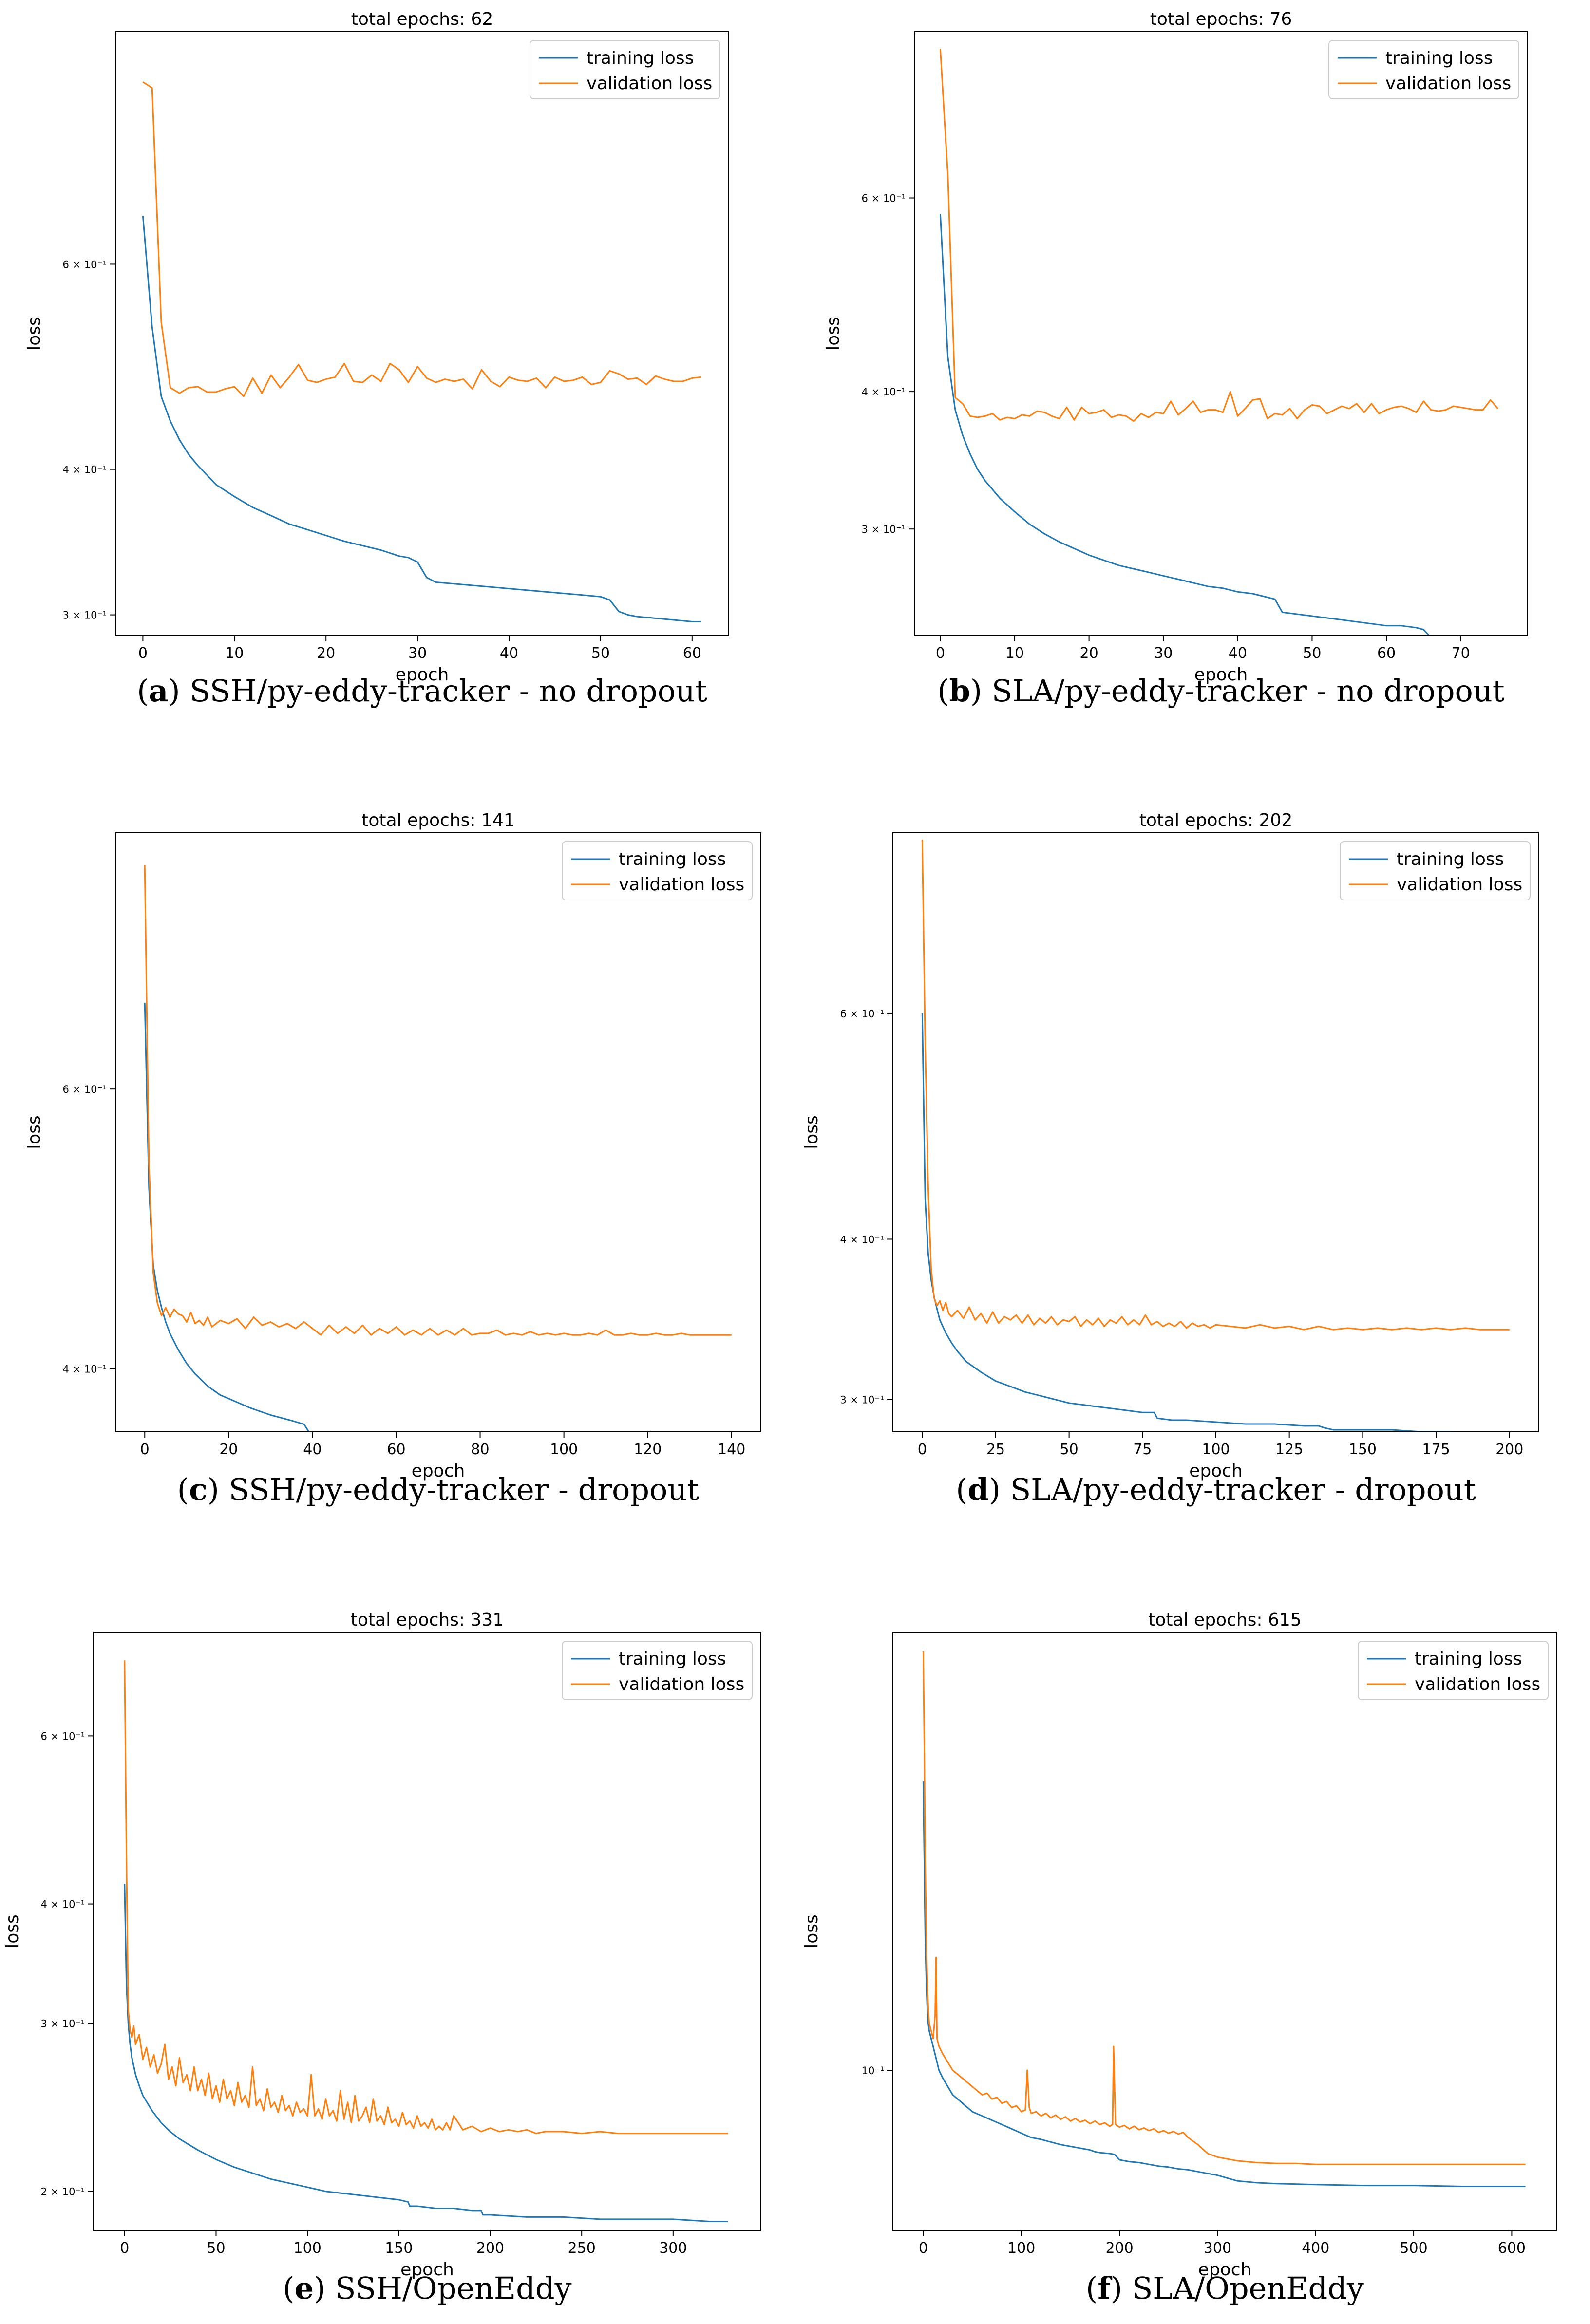 This screenshot has width=1590, height=2324. I want to click on x-tick-label: 600, so click(1512, 2248).